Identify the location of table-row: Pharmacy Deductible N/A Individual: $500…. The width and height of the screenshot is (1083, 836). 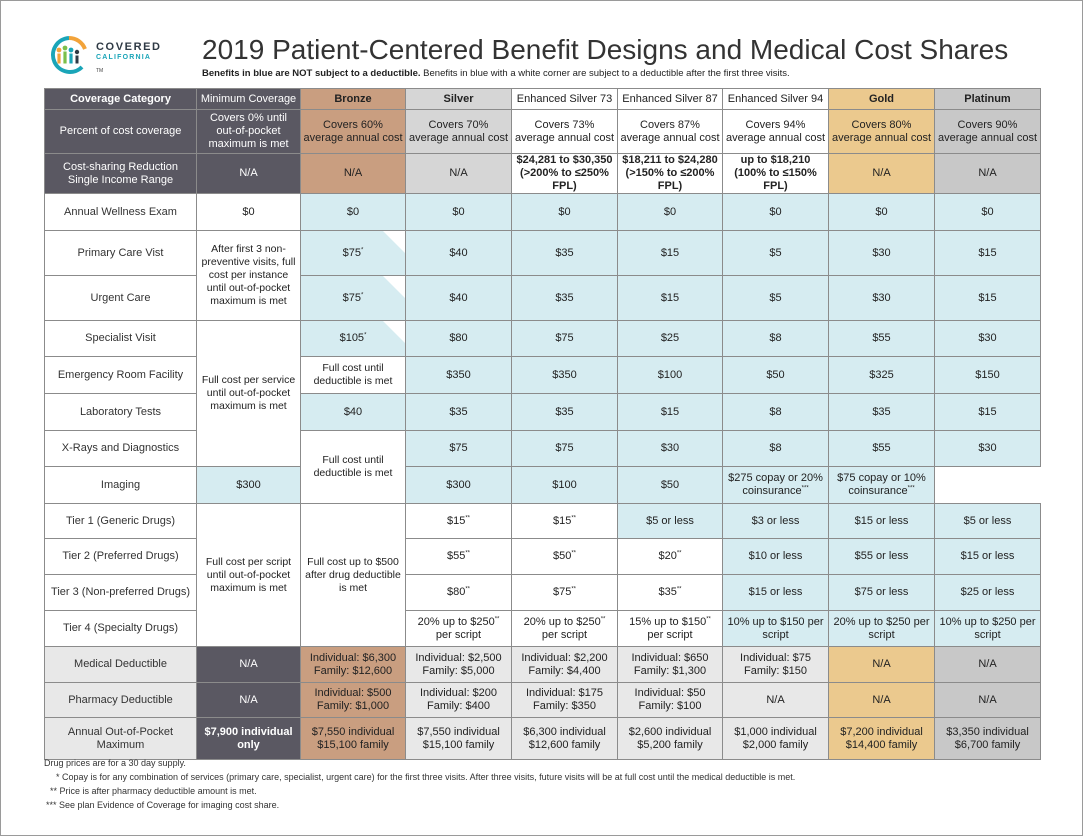
(542, 700).